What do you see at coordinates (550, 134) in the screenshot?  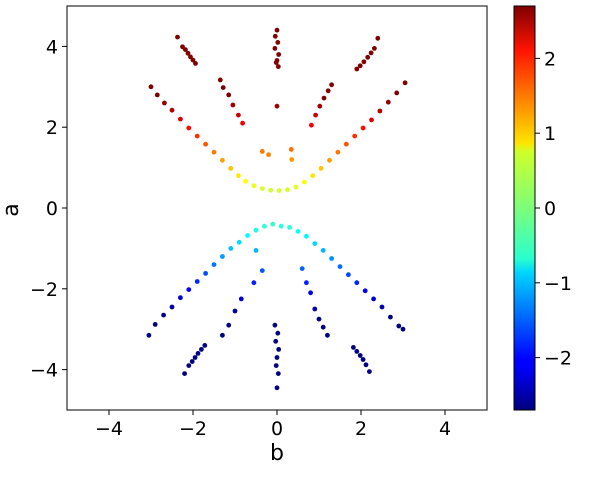 I see `colorbar-tick-label: 1` at bounding box center [550, 134].